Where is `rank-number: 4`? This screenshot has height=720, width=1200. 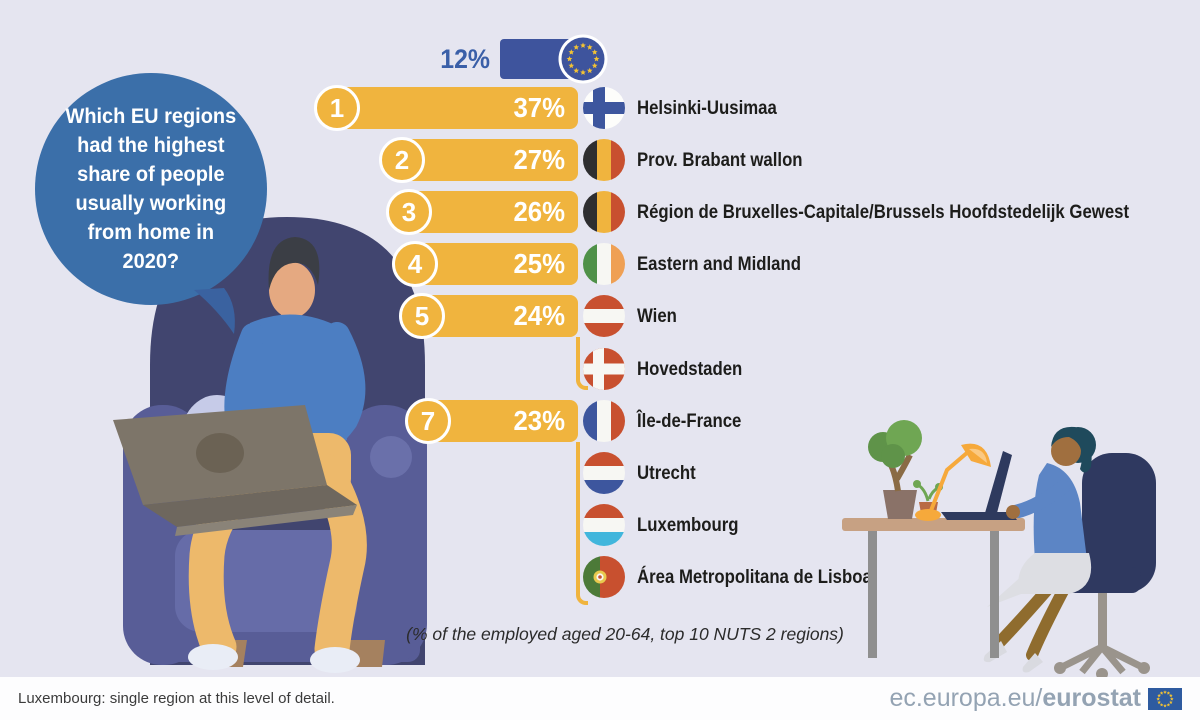
rank-number: 4 is located at coordinates (415, 263).